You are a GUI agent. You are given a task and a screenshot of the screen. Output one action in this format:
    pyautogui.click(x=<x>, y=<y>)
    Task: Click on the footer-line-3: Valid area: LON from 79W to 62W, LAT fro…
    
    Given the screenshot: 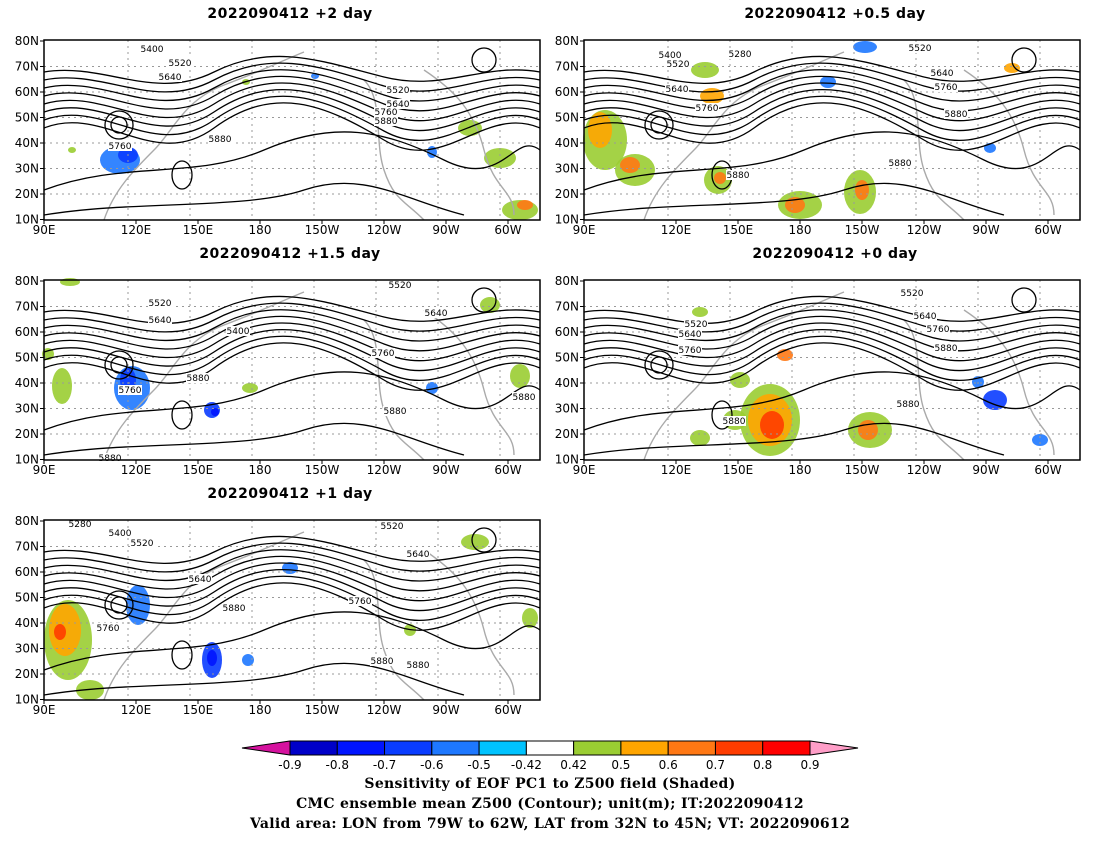 What is the action you would take?
    pyautogui.click(x=550, y=824)
    